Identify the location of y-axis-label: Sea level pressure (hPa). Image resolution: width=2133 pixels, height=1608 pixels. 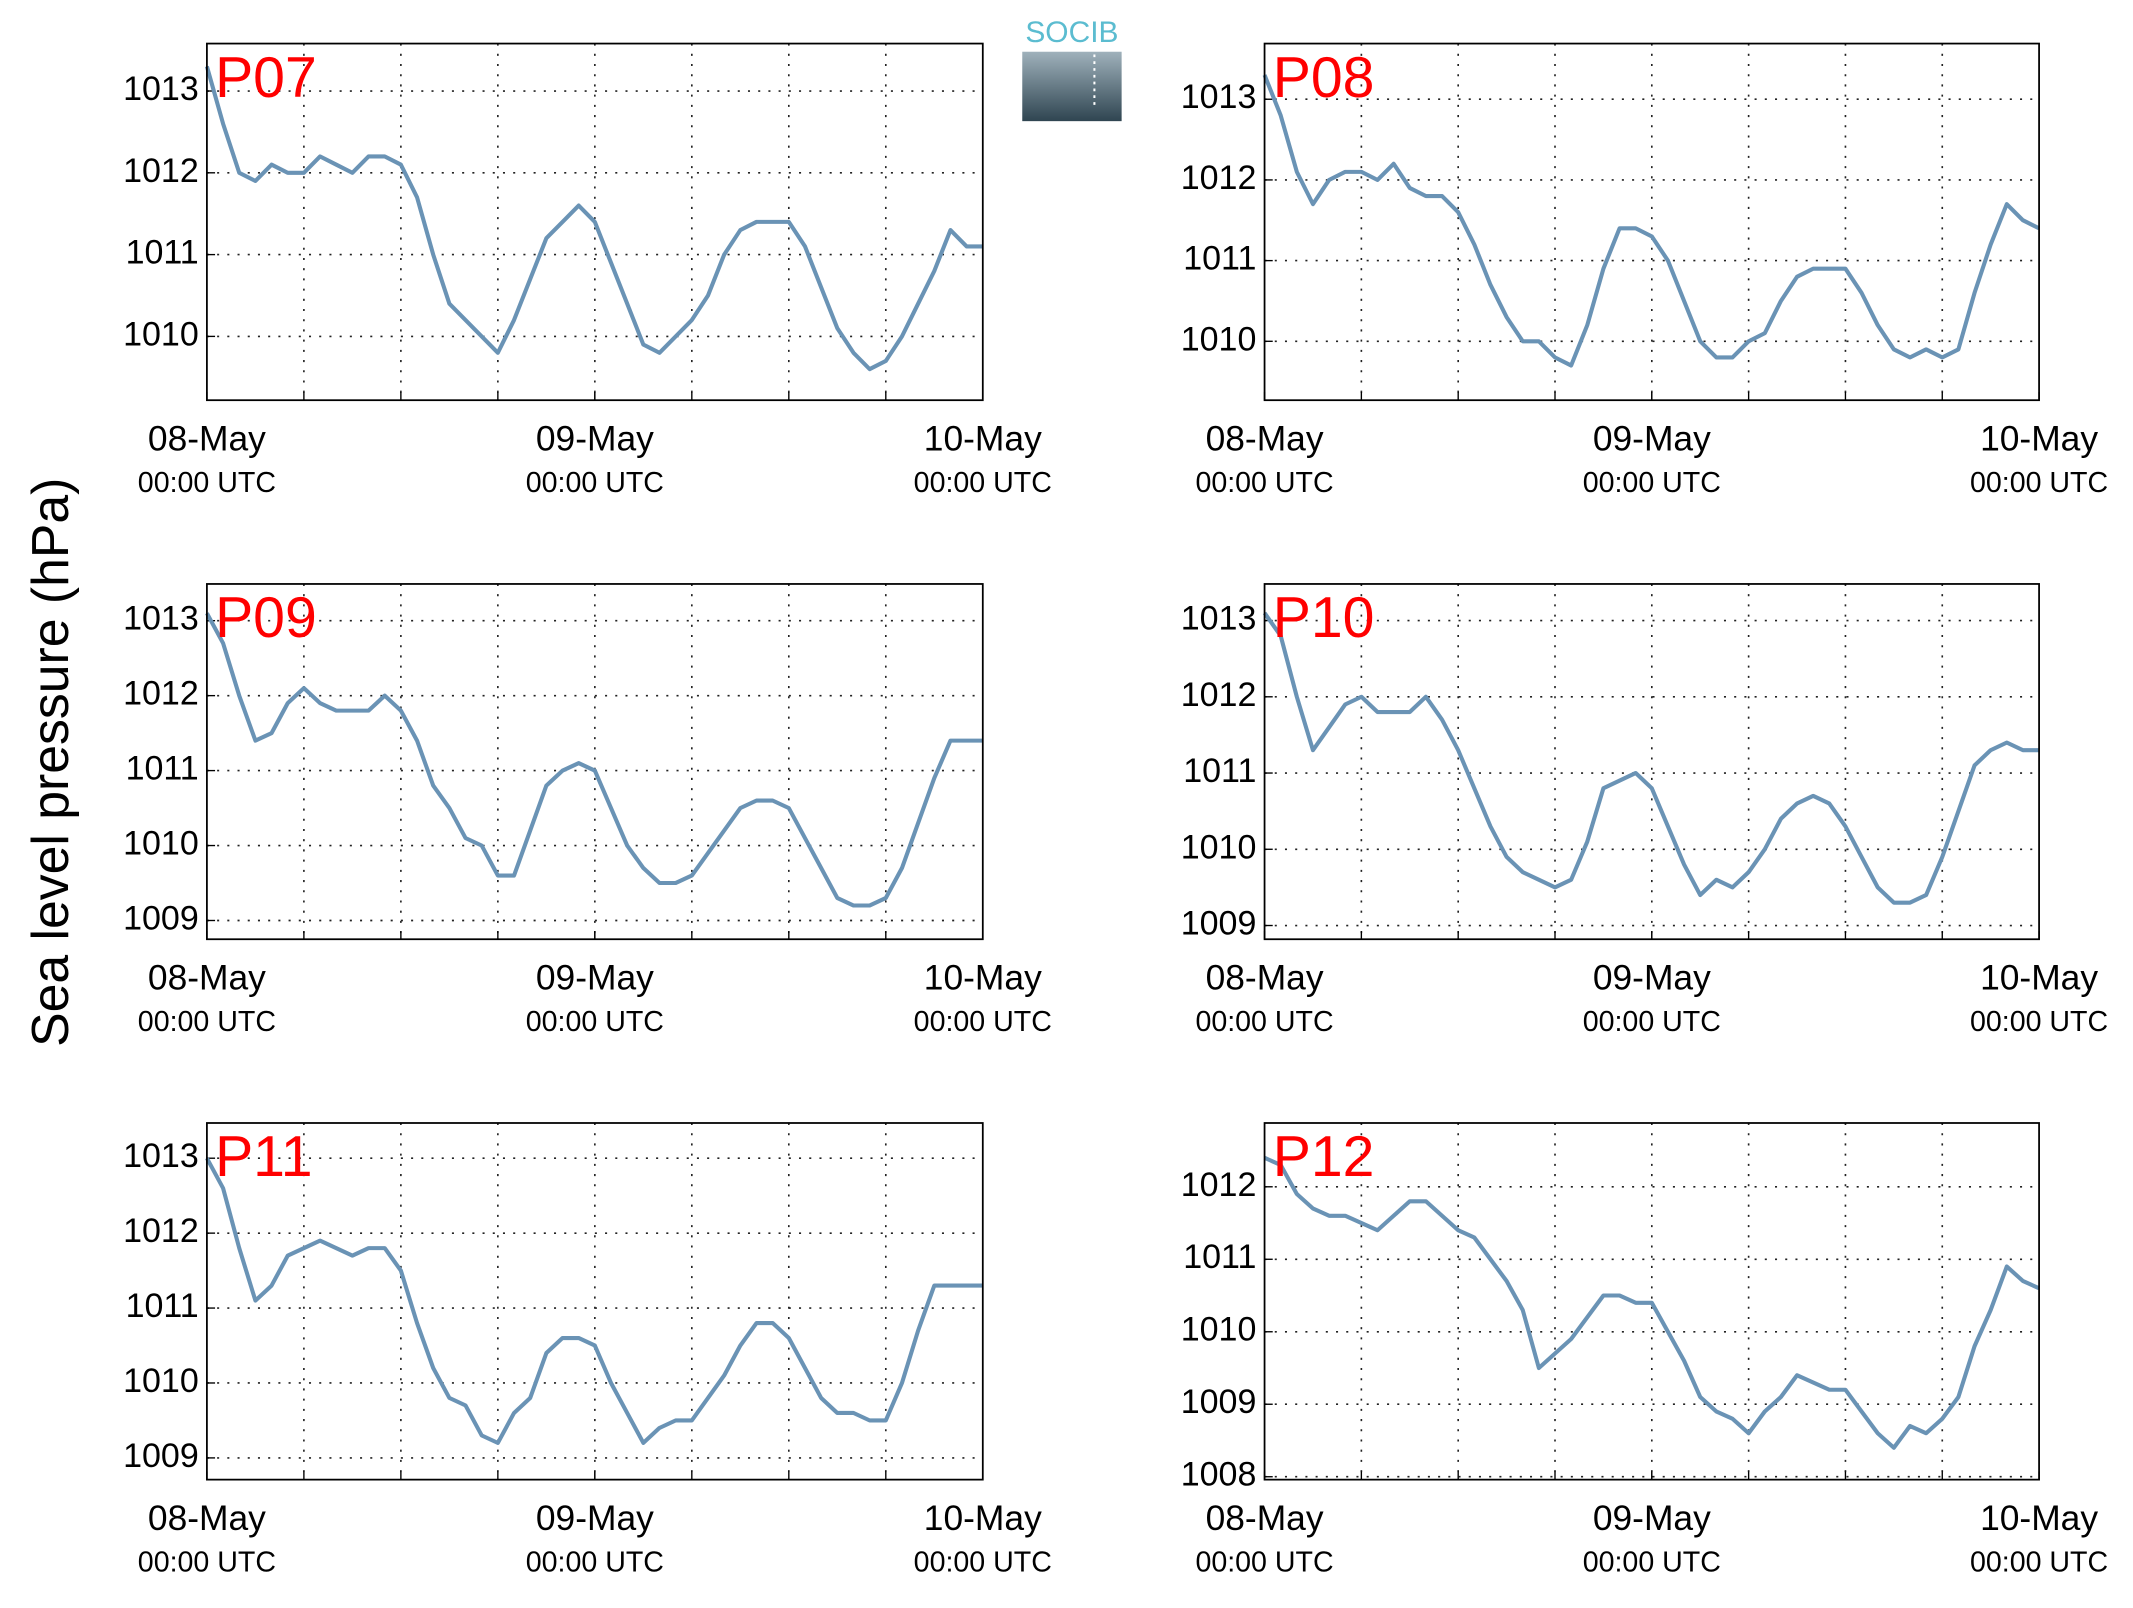
(50, 762).